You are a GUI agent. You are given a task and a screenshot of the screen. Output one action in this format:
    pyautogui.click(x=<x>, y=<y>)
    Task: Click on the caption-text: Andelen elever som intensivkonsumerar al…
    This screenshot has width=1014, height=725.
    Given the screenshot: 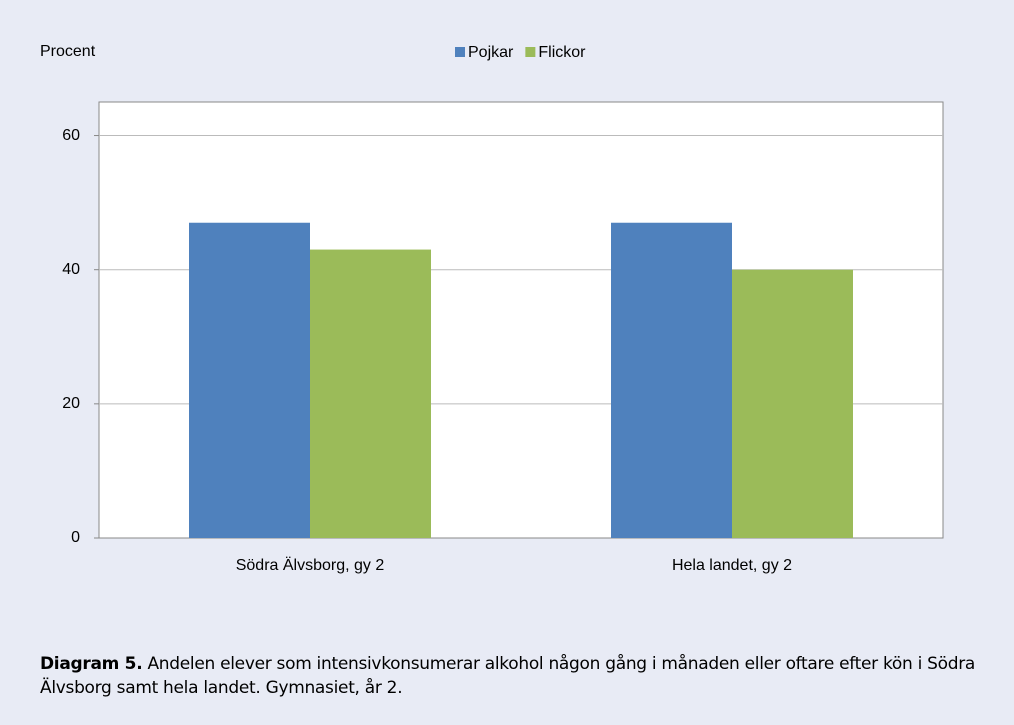 What is the action you would take?
    pyautogui.click(x=508, y=676)
    